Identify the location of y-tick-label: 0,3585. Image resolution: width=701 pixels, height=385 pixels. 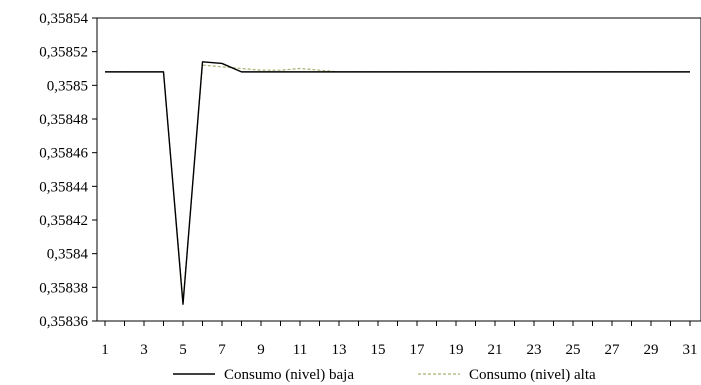
(67, 86).